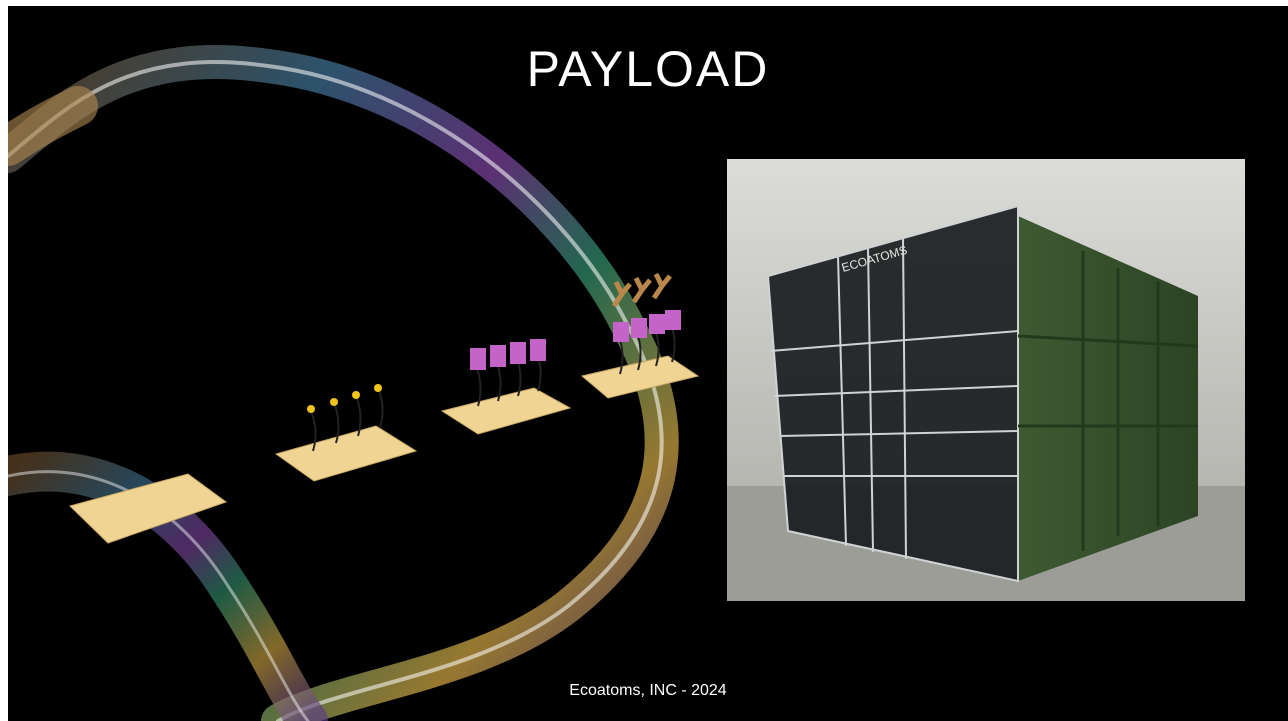 Image resolution: width=1288 pixels, height=721 pixels. Describe the element at coordinates (384, 449) in the screenshot. I see `plates` at that location.